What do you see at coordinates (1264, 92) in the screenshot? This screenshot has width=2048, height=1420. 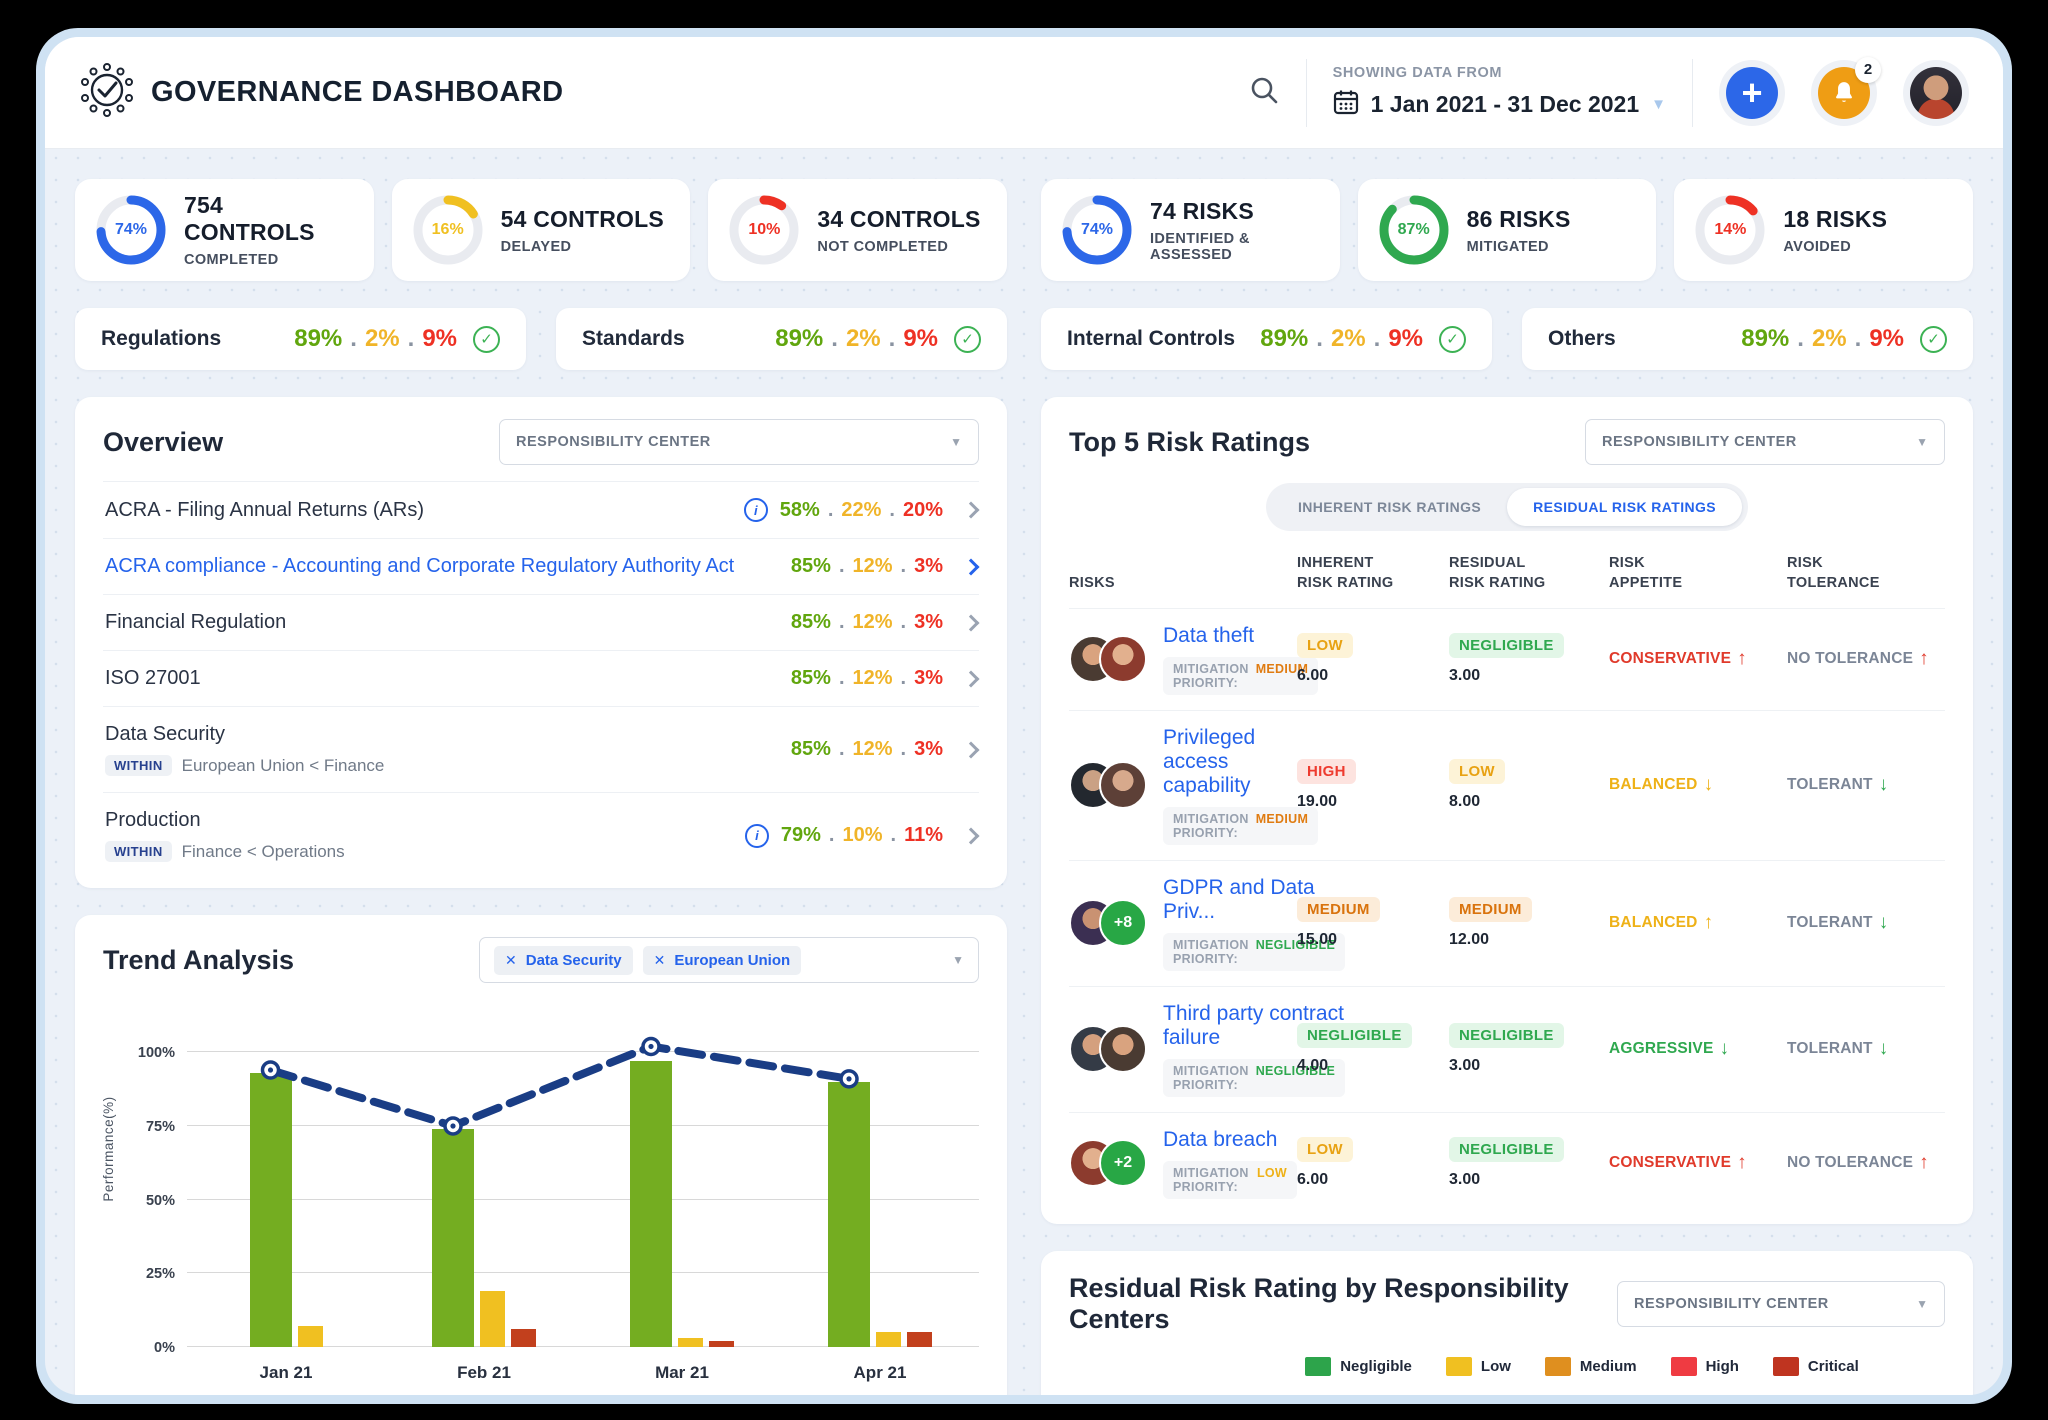 I see `search-icon` at bounding box center [1264, 92].